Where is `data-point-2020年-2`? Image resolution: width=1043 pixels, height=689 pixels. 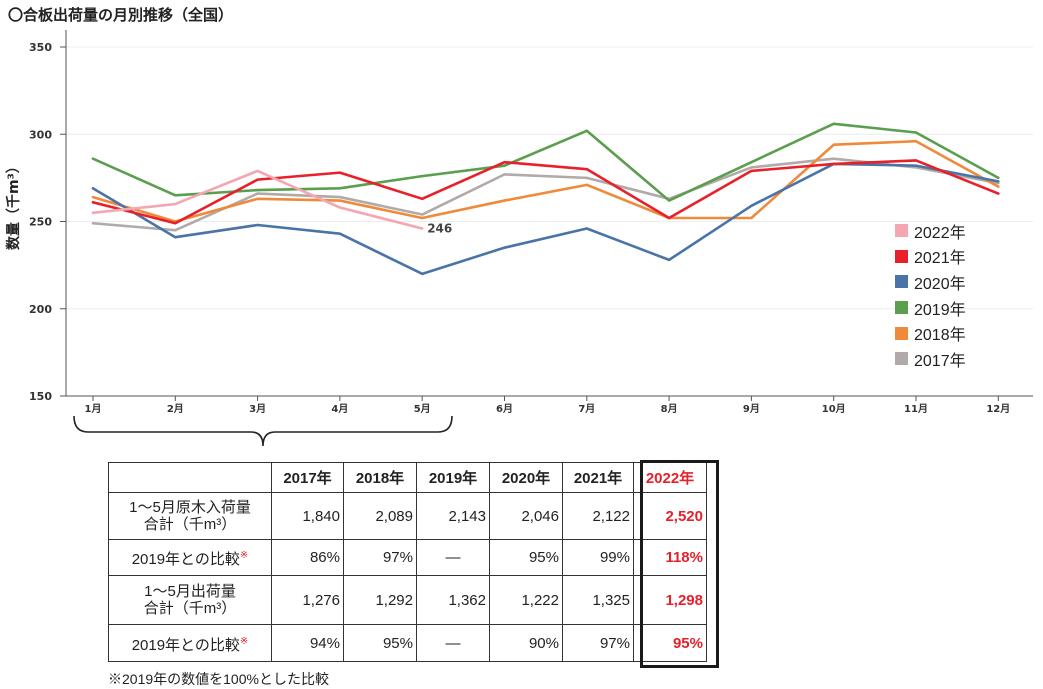
data-point-2020年-2 is located at coordinates (175, 237).